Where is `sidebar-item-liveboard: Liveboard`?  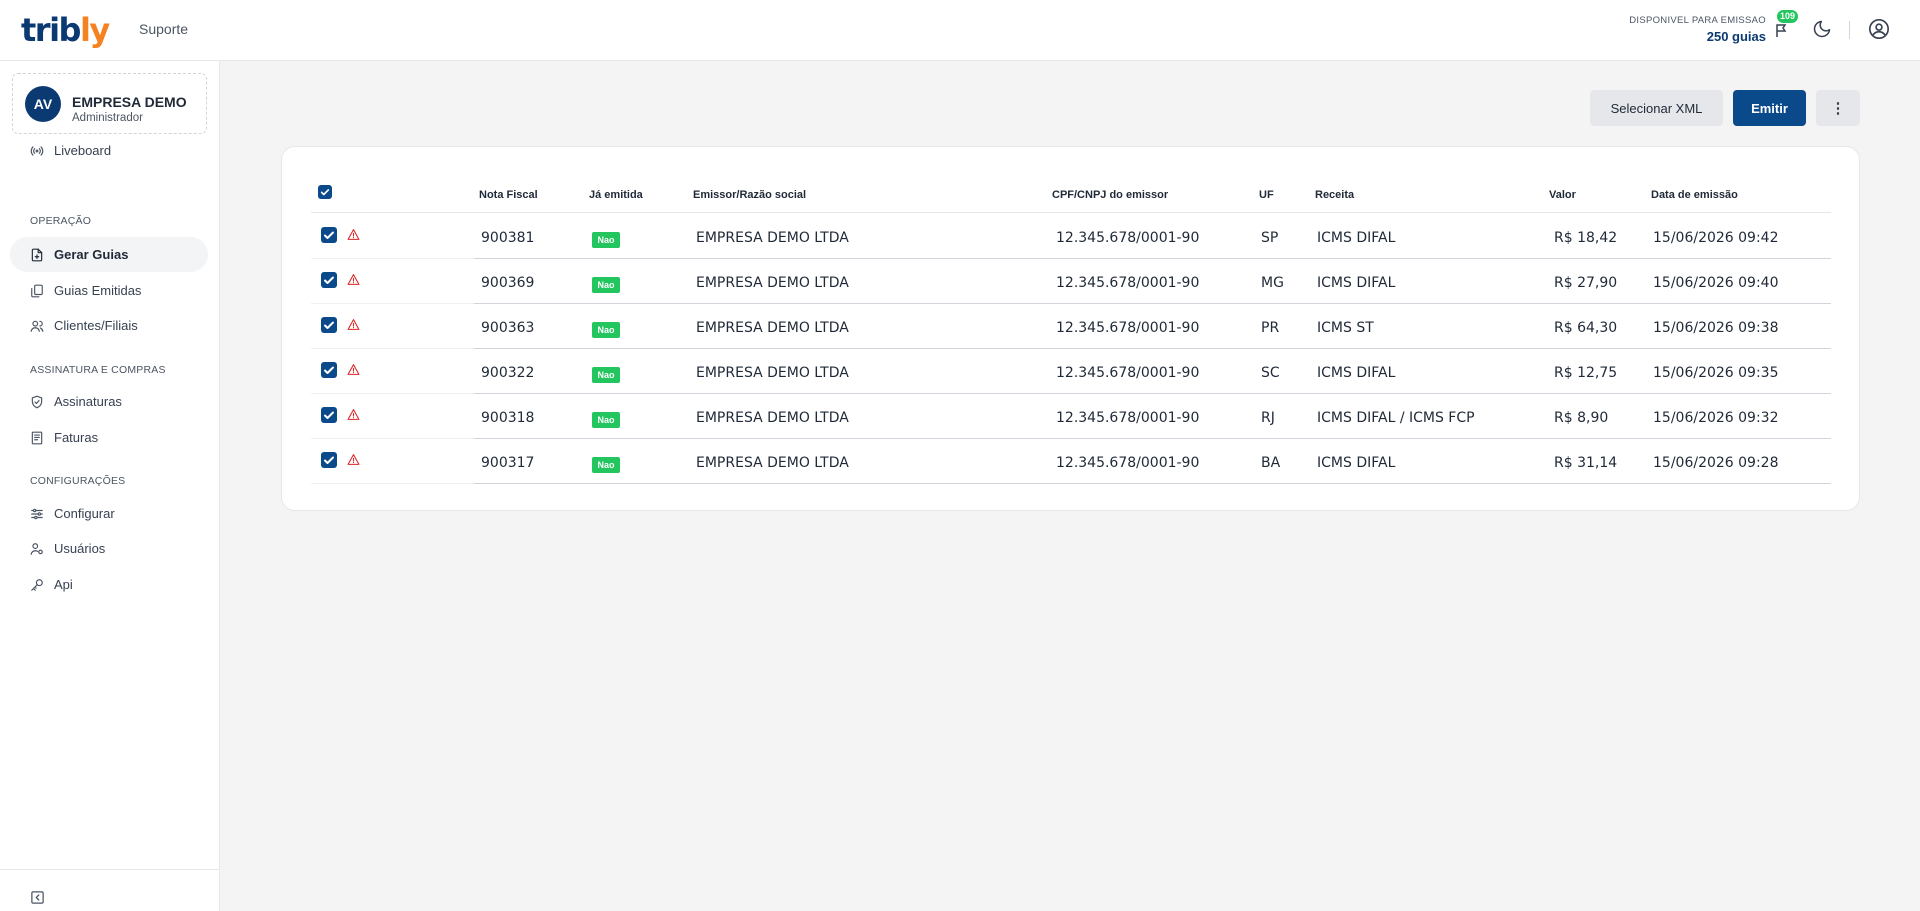 sidebar-item-liveboard: Liveboard is located at coordinates (109, 150).